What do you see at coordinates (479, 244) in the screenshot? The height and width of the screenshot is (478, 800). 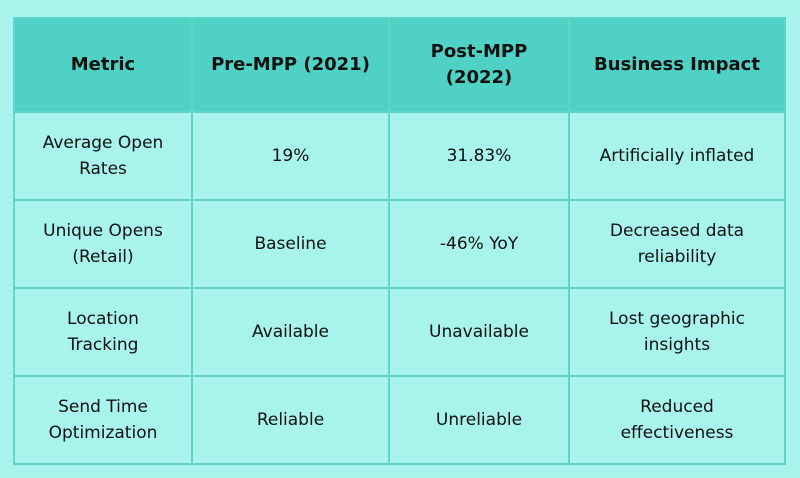 I see `cell-post-mpp: -46% YoY` at bounding box center [479, 244].